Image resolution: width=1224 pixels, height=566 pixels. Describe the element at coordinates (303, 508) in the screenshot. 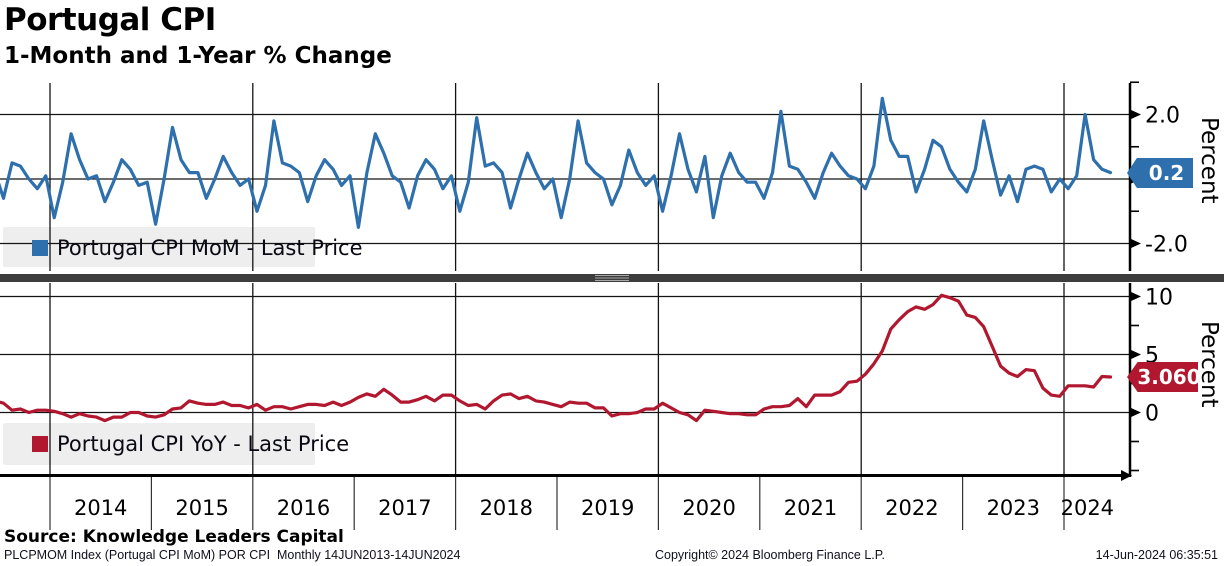

I see `year-label: 2016` at that location.